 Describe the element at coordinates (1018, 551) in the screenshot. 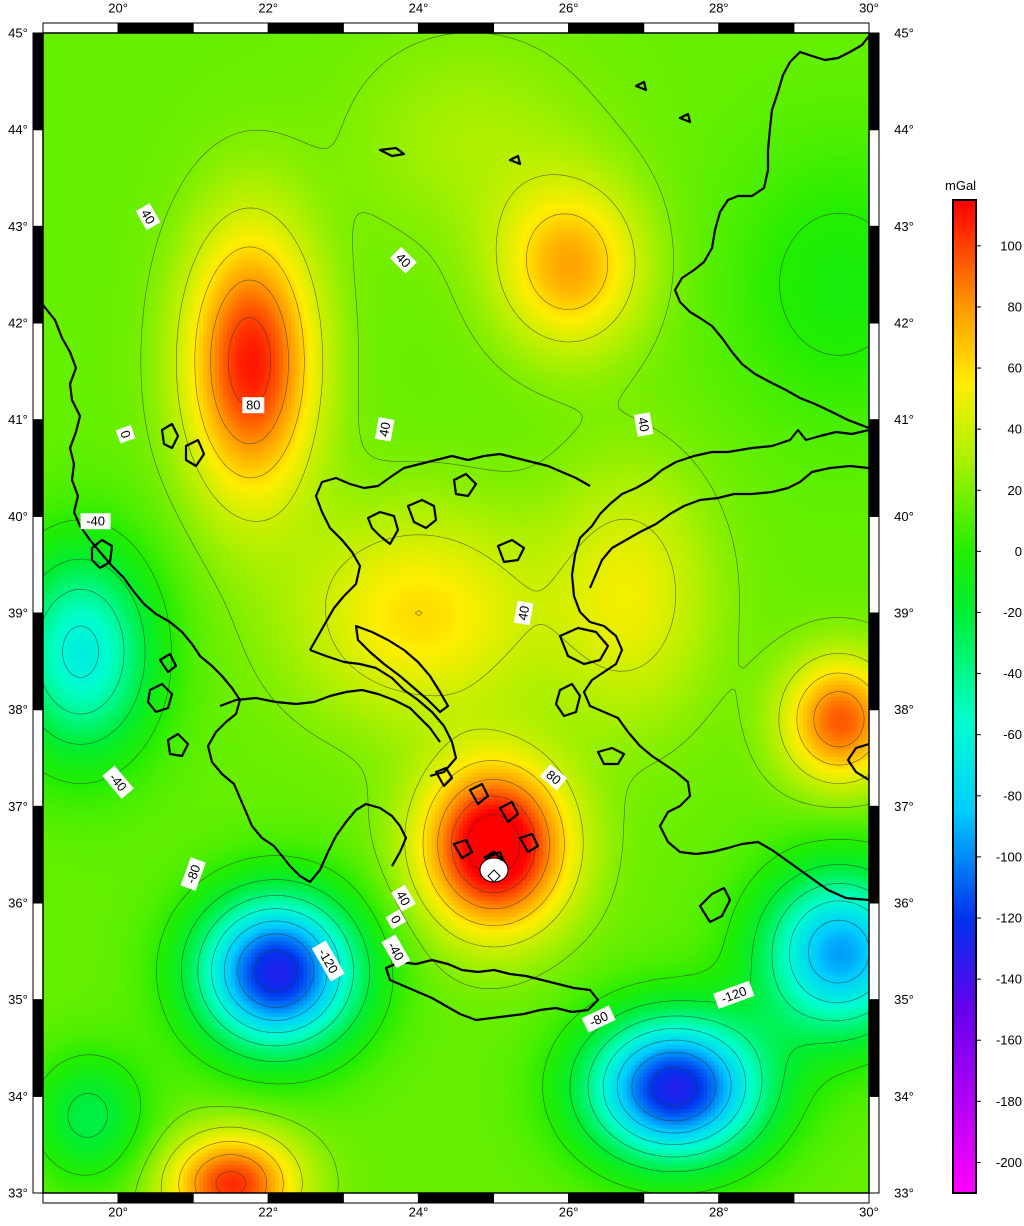

I see `colorbar-tick-label: 0` at that location.